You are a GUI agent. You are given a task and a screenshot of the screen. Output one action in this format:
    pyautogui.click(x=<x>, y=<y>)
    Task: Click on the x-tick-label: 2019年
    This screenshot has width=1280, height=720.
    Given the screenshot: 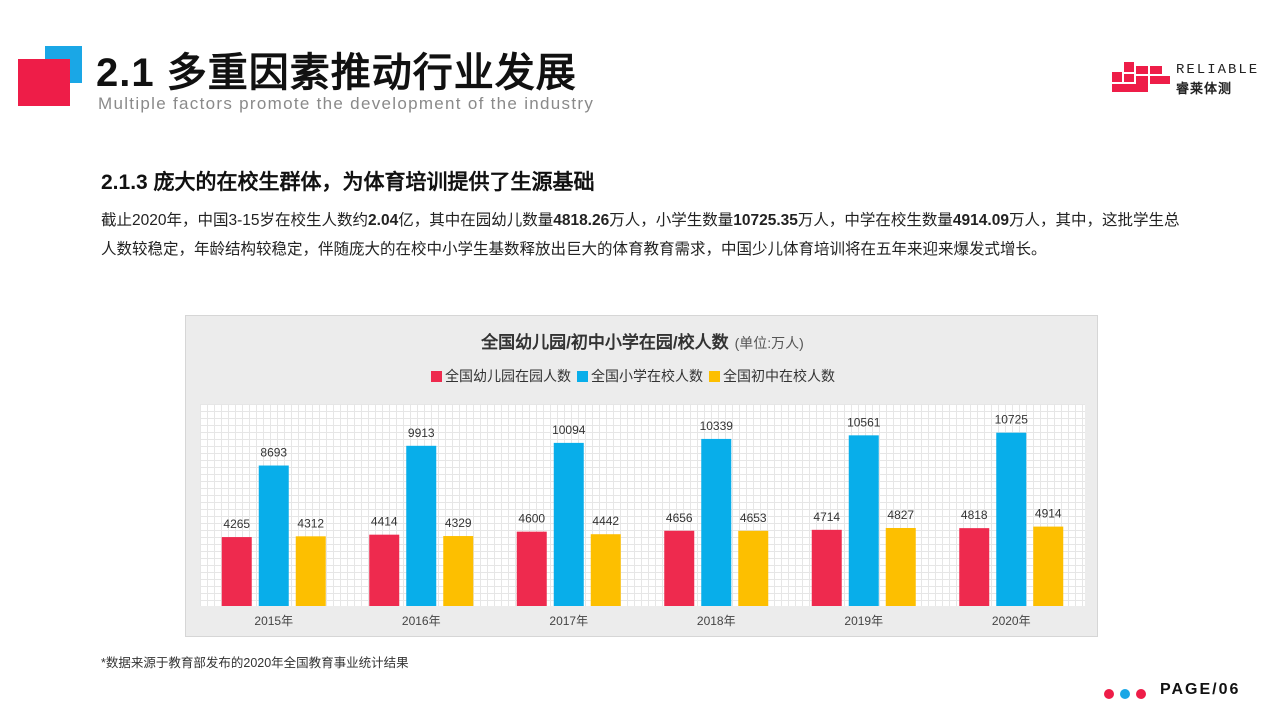 What is the action you would take?
    pyautogui.click(x=863, y=621)
    